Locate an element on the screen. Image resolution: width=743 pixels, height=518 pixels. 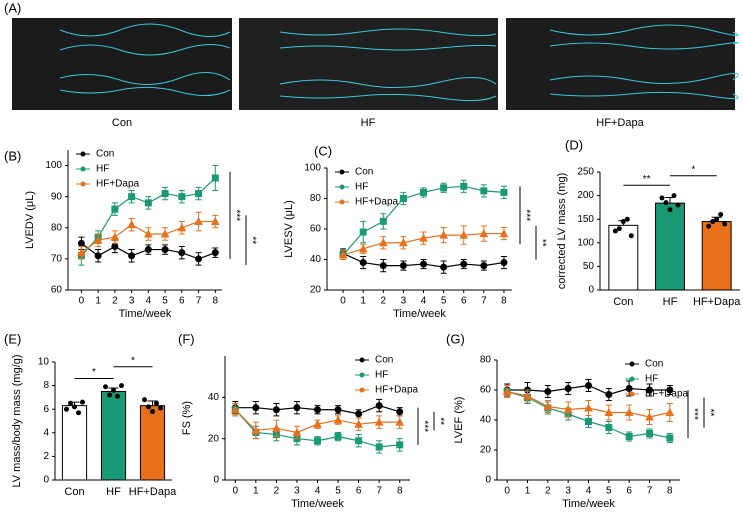
y-tick-label: 10 is located at coordinates (44, 362).